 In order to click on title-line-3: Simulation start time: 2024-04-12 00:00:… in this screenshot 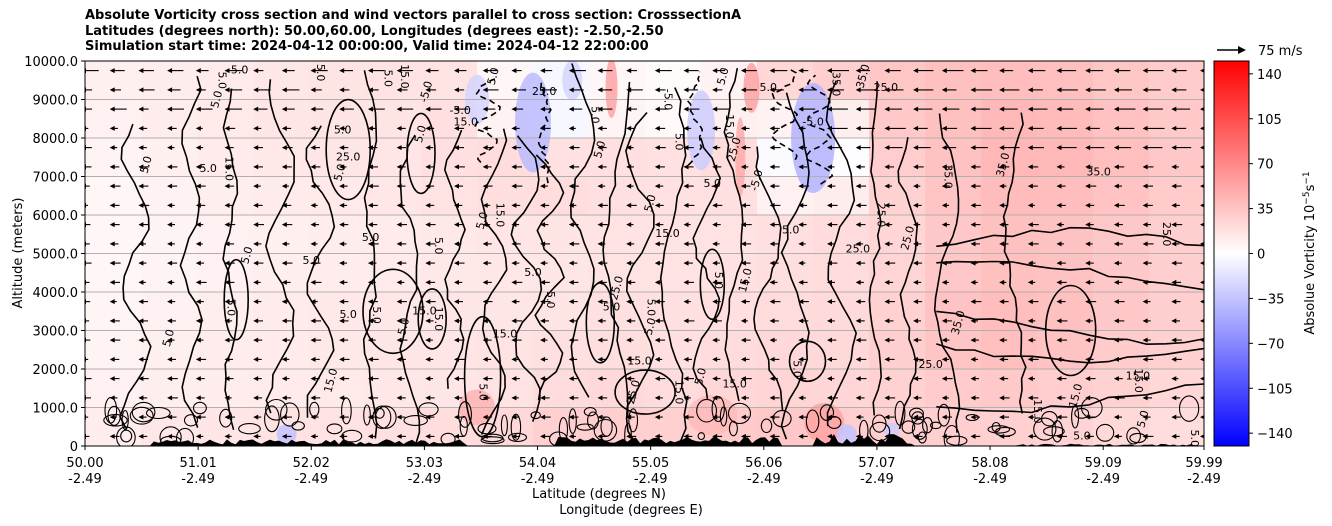, I will do `click(367, 46)`.